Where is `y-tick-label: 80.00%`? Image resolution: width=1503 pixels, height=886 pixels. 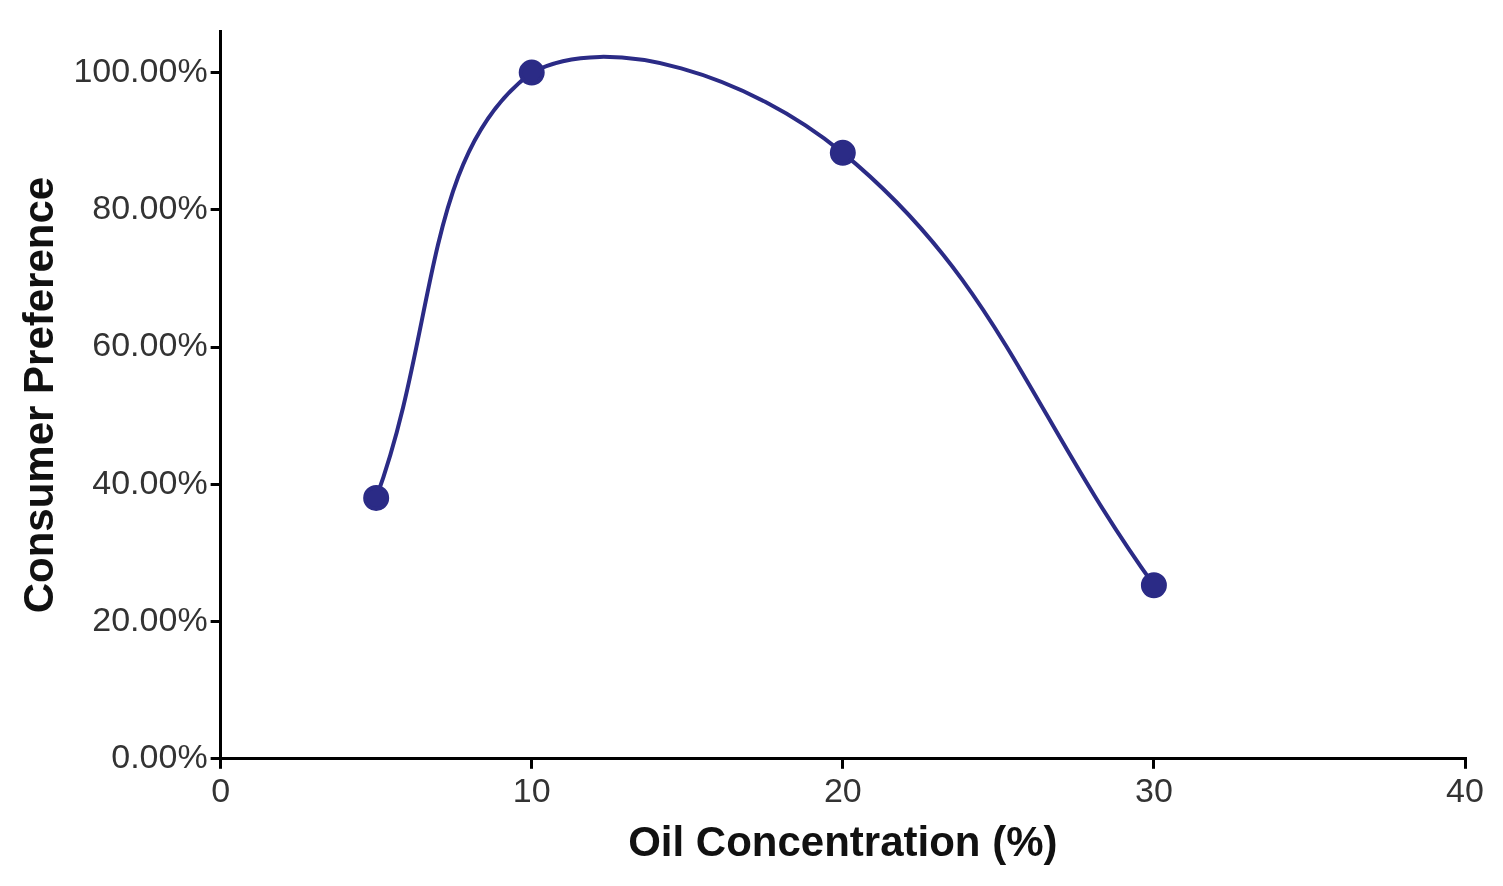
y-tick-label: 80.00% is located at coordinates (150, 207).